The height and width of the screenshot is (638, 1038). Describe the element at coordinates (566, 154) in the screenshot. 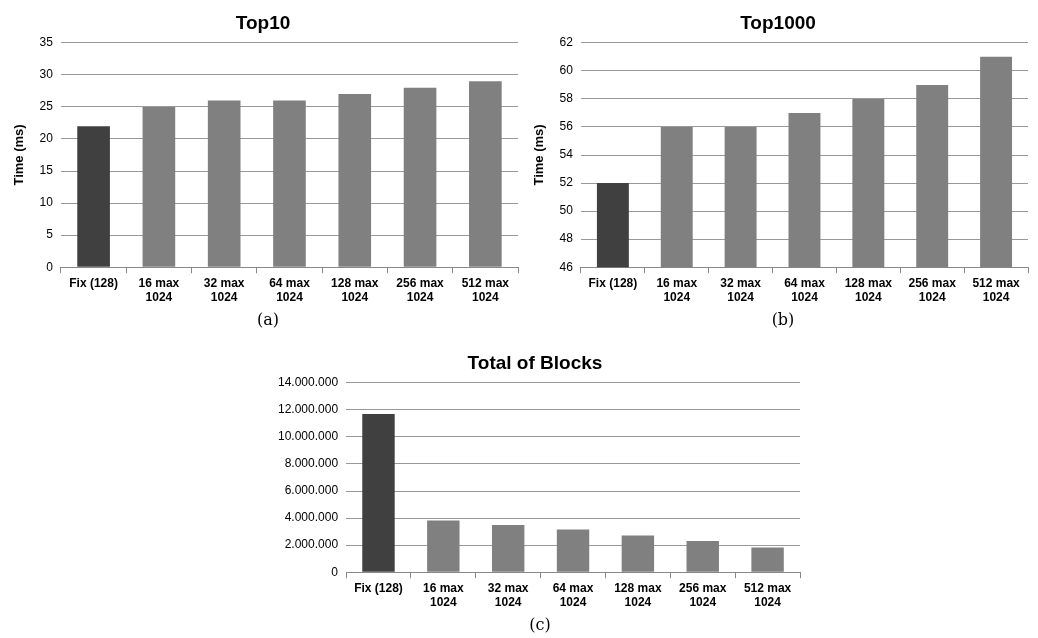

I see `y-tick-label: 54` at that location.